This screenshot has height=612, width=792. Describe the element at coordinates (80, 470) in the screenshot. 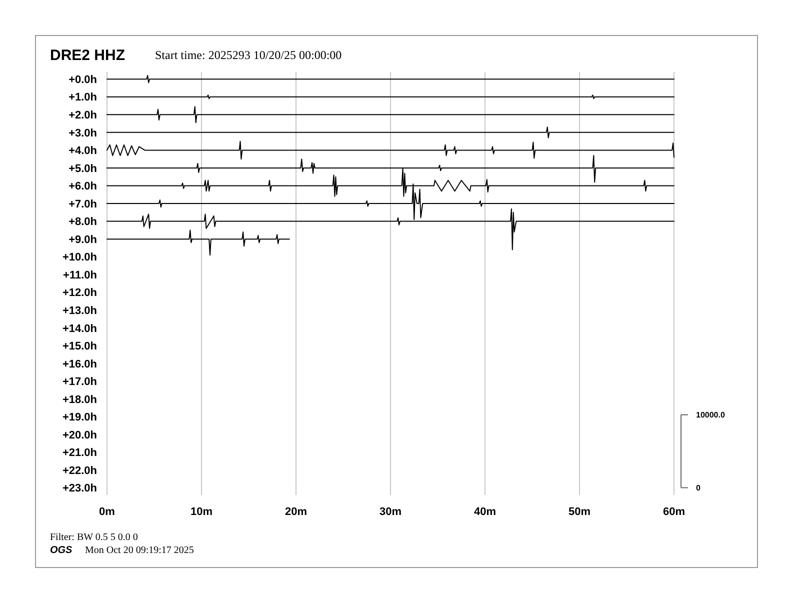

I see `y-tick-label: +22.0h` at that location.